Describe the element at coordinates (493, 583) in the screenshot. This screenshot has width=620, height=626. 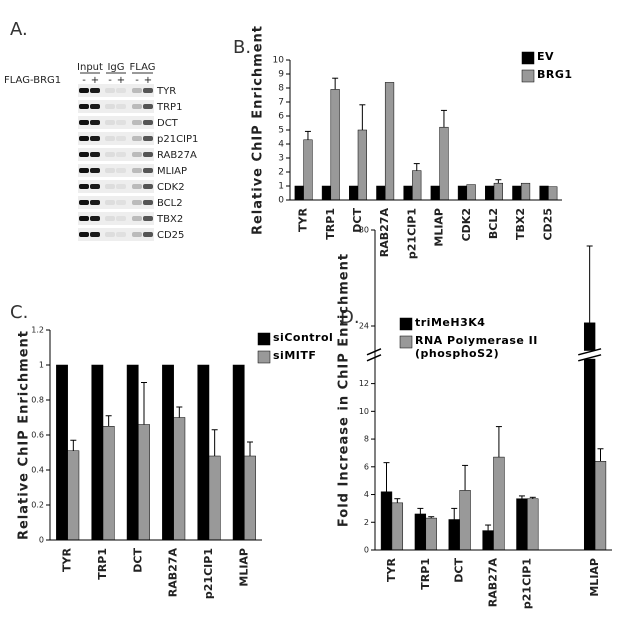
I see `x-tick-label: RAB27A` at that location.